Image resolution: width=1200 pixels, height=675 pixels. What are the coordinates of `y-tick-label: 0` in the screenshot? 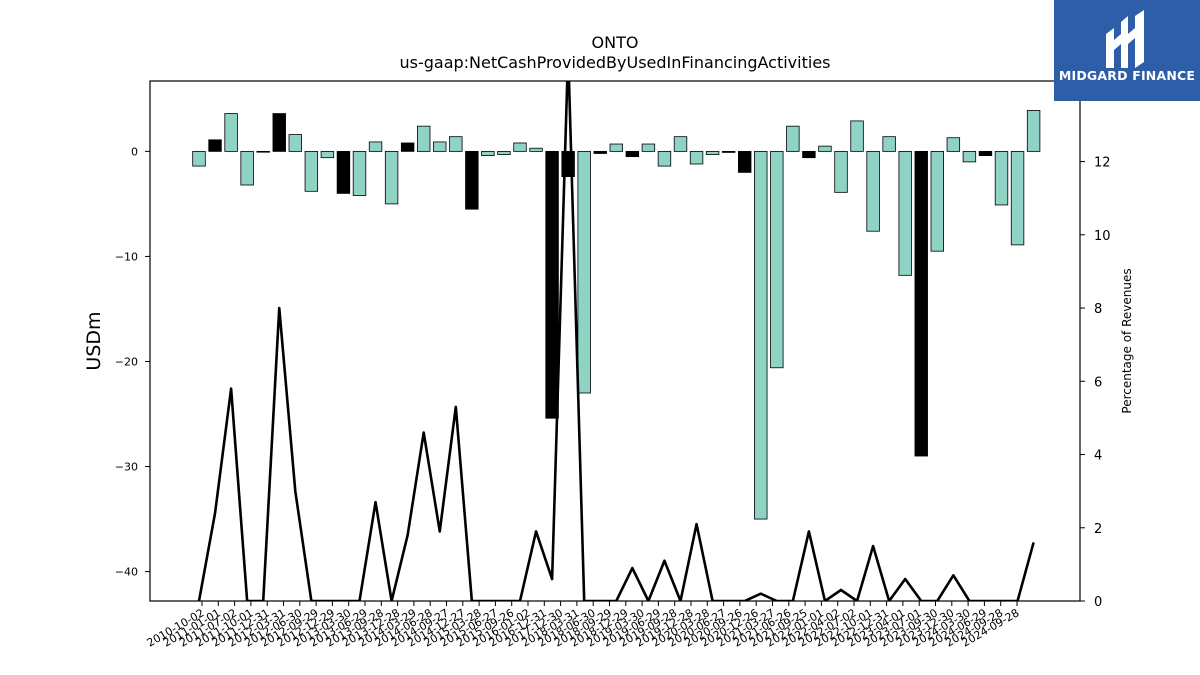 It's located at (134, 151).